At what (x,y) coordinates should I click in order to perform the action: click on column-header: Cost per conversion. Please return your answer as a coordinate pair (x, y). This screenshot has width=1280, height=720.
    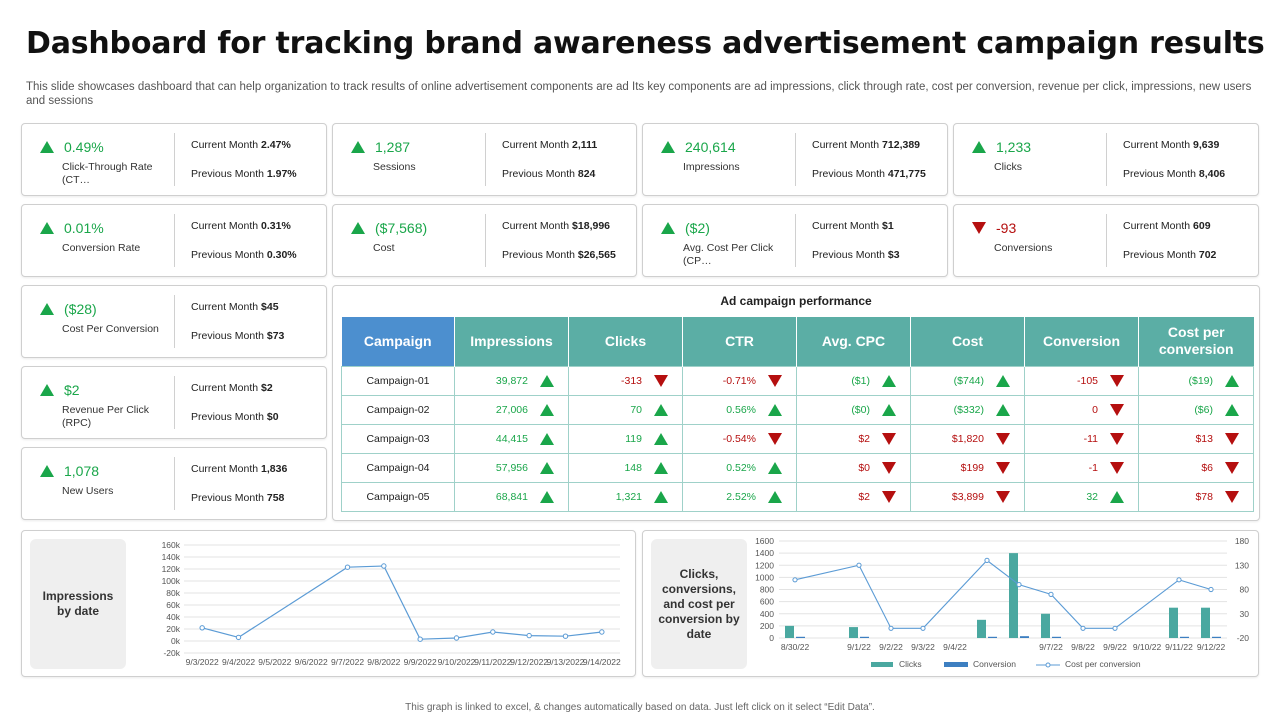
    Looking at the image, I should click on (1196, 341).